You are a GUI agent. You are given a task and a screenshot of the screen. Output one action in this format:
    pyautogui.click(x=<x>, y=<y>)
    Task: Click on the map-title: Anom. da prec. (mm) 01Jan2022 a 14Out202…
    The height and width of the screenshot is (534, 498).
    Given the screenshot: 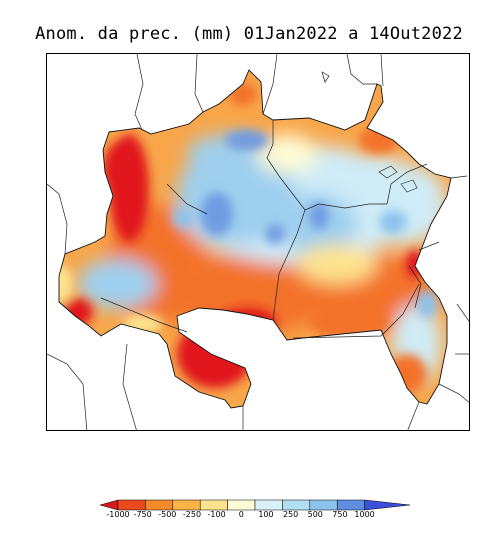 What is the action you would take?
    pyautogui.click(x=249, y=34)
    